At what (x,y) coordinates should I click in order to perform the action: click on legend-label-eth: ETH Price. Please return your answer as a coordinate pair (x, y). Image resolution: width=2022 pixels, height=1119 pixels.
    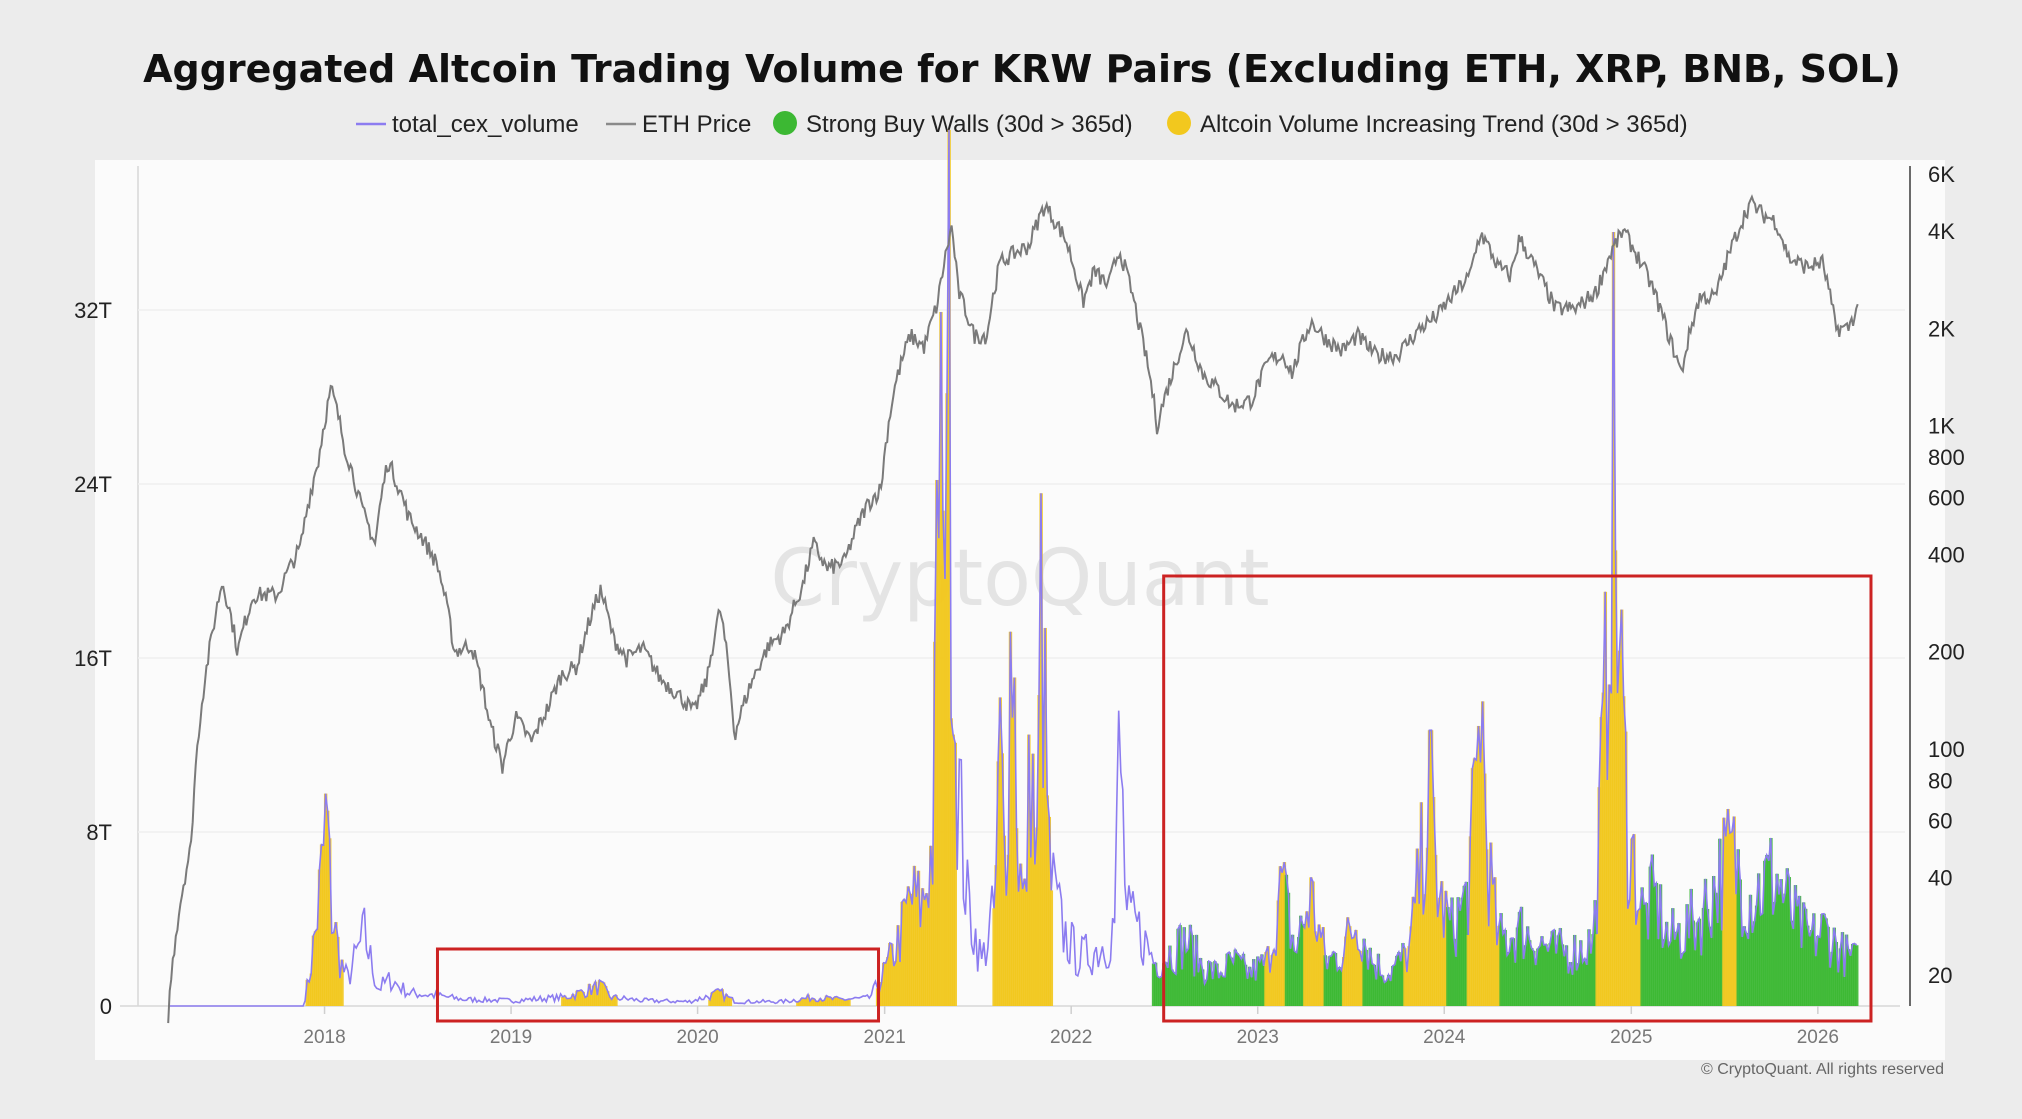
    Looking at the image, I should click on (696, 124).